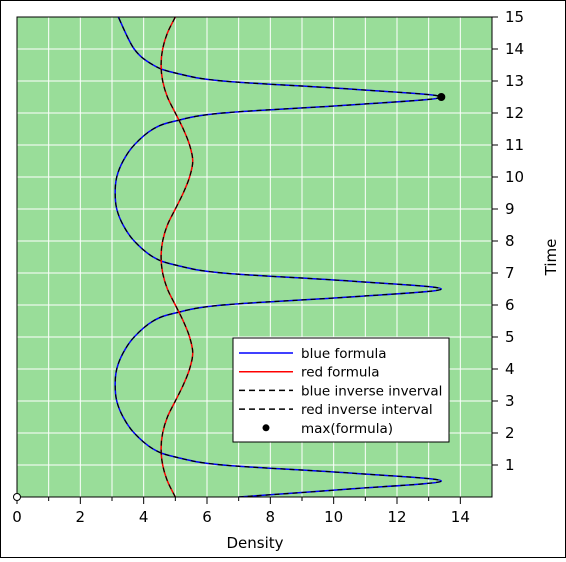  Describe the element at coordinates (510, 209) in the screenshot. I see `y-tick-label: 9` at that location.